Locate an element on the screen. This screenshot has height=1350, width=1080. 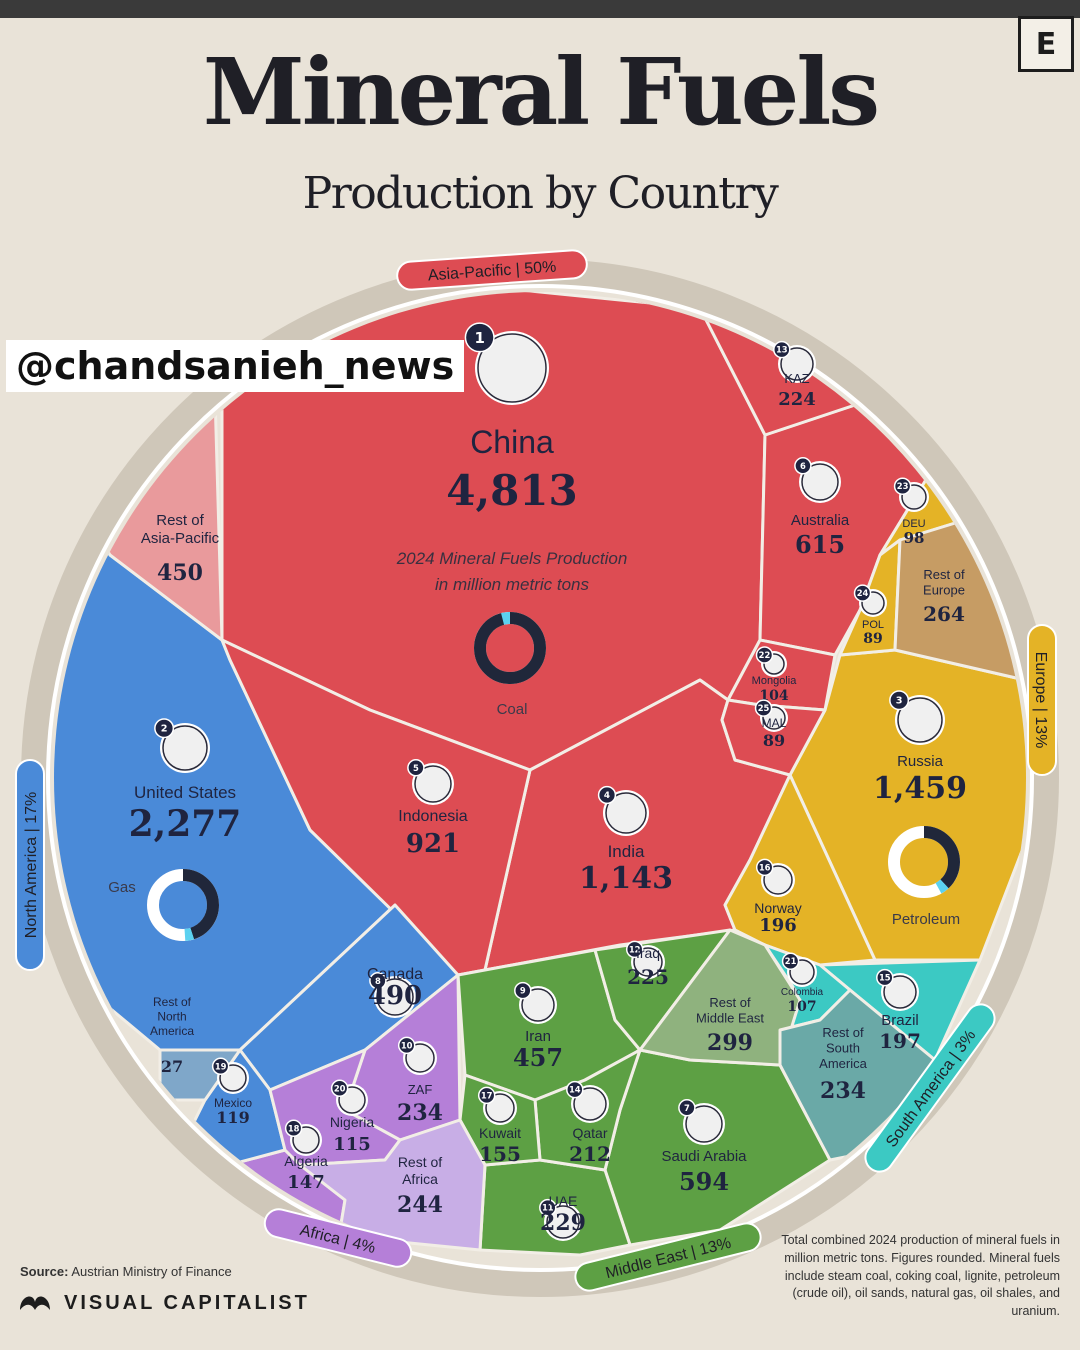
label-kuwait: Kuwait is located at coordinates (500, 1133).